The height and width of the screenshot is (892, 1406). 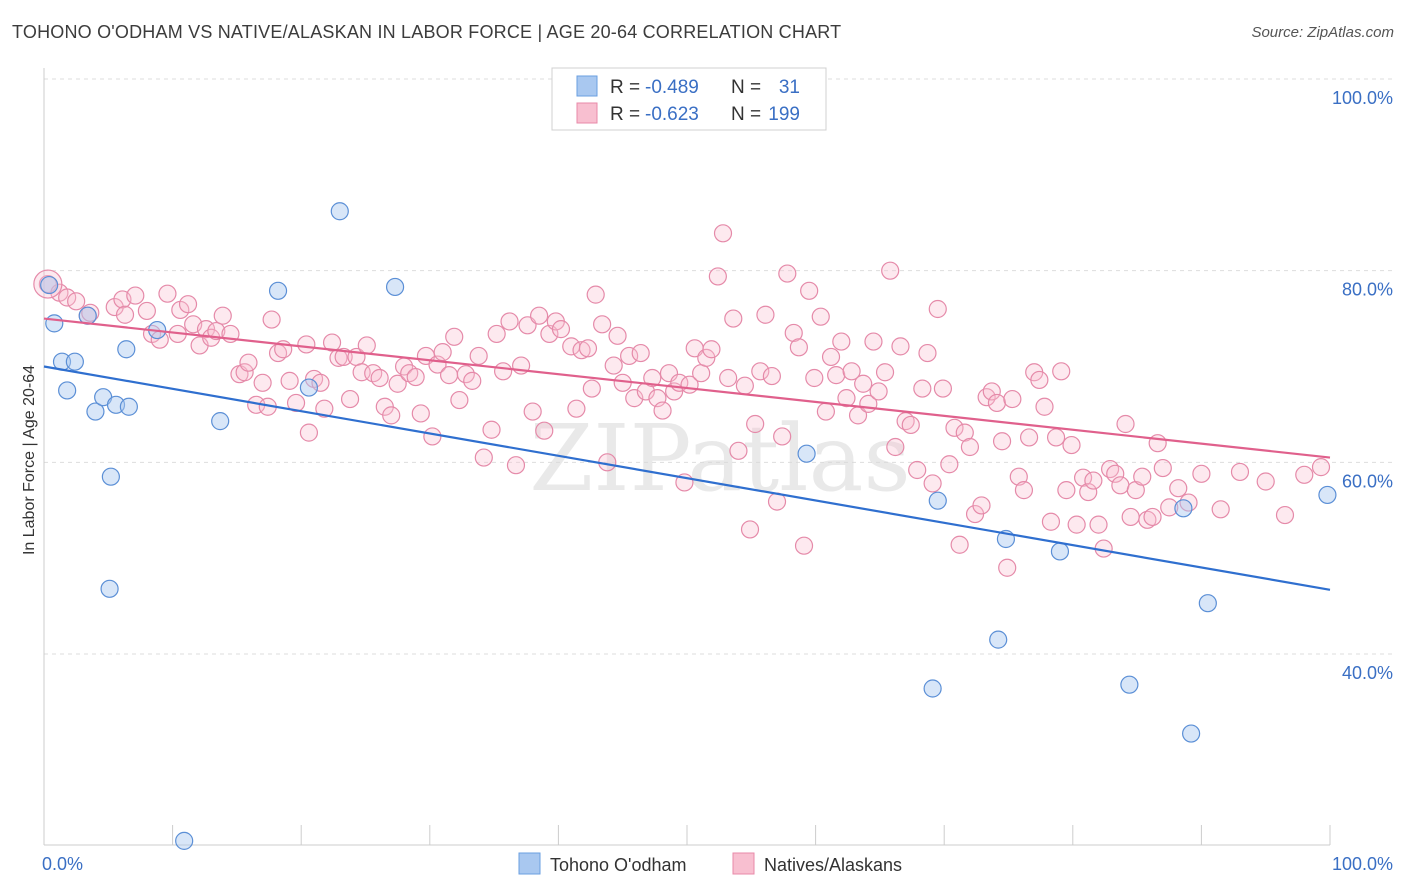 What do you see at coordinates (529, 863) in the screenshot?
I see `legend-swatch-blue` at bounding box center [529, 863].